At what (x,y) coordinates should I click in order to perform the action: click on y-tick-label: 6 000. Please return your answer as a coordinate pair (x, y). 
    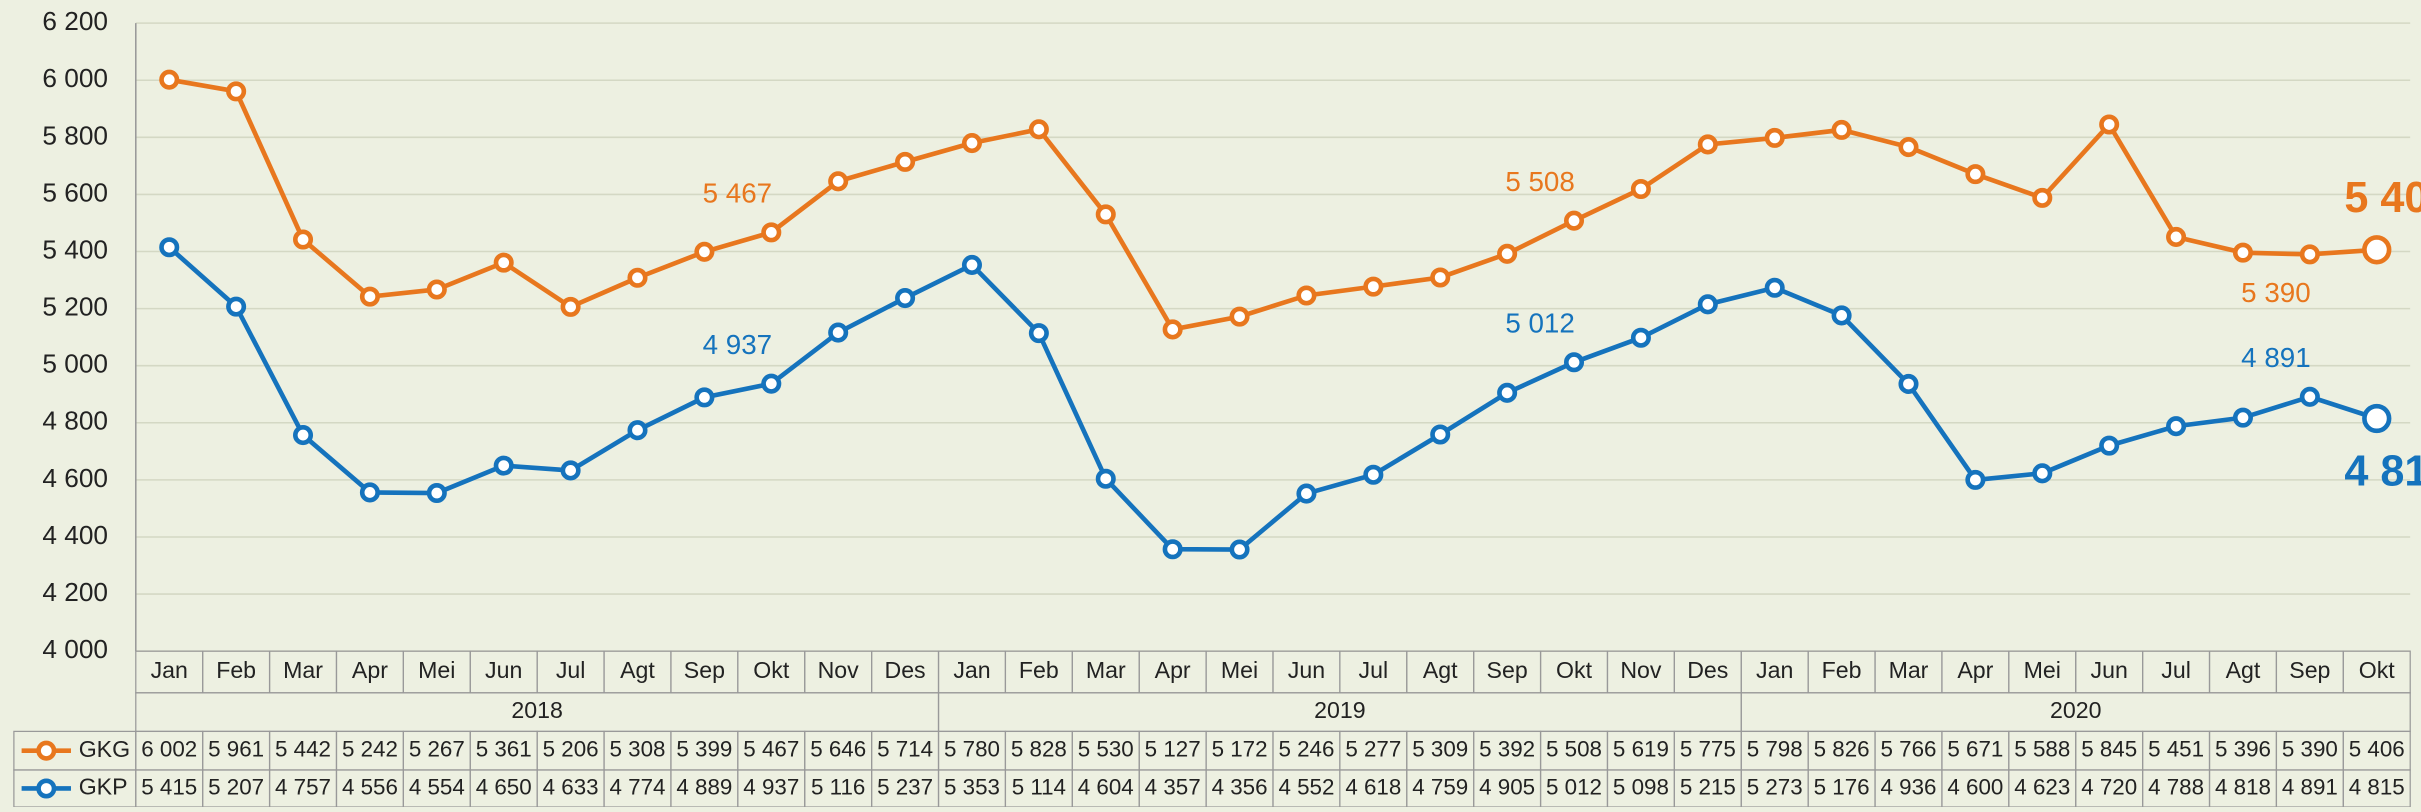
    Looking at the image, I should click on (75, 78).